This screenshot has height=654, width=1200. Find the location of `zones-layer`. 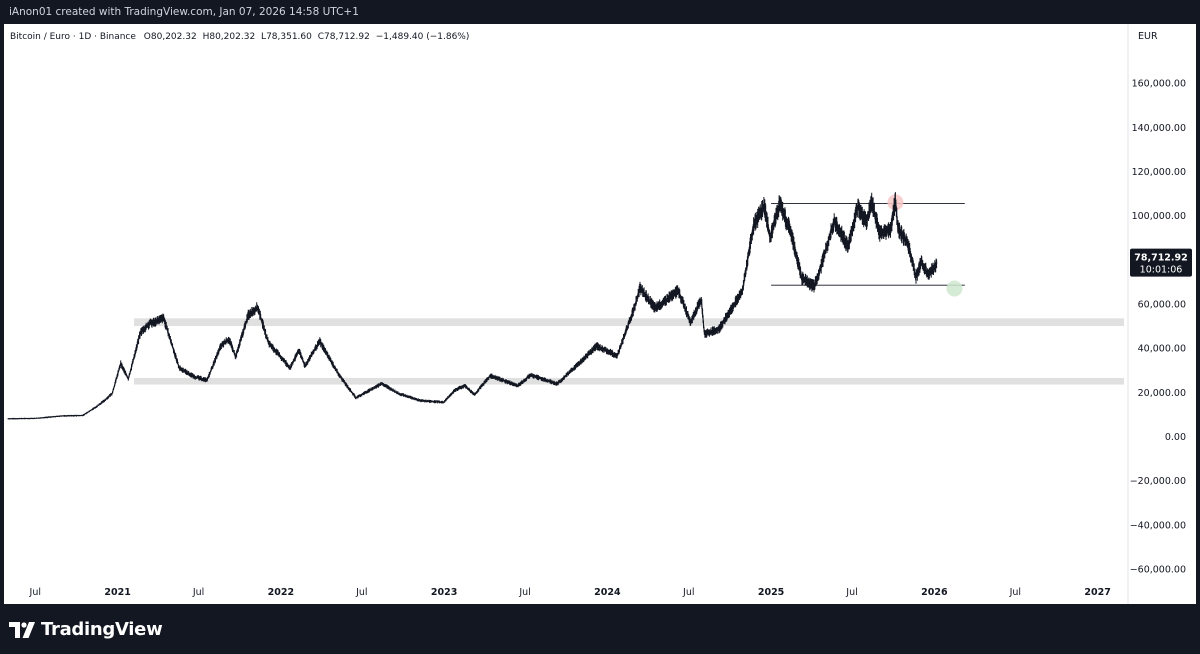

zones-layer is located at coordinates (629, 351).